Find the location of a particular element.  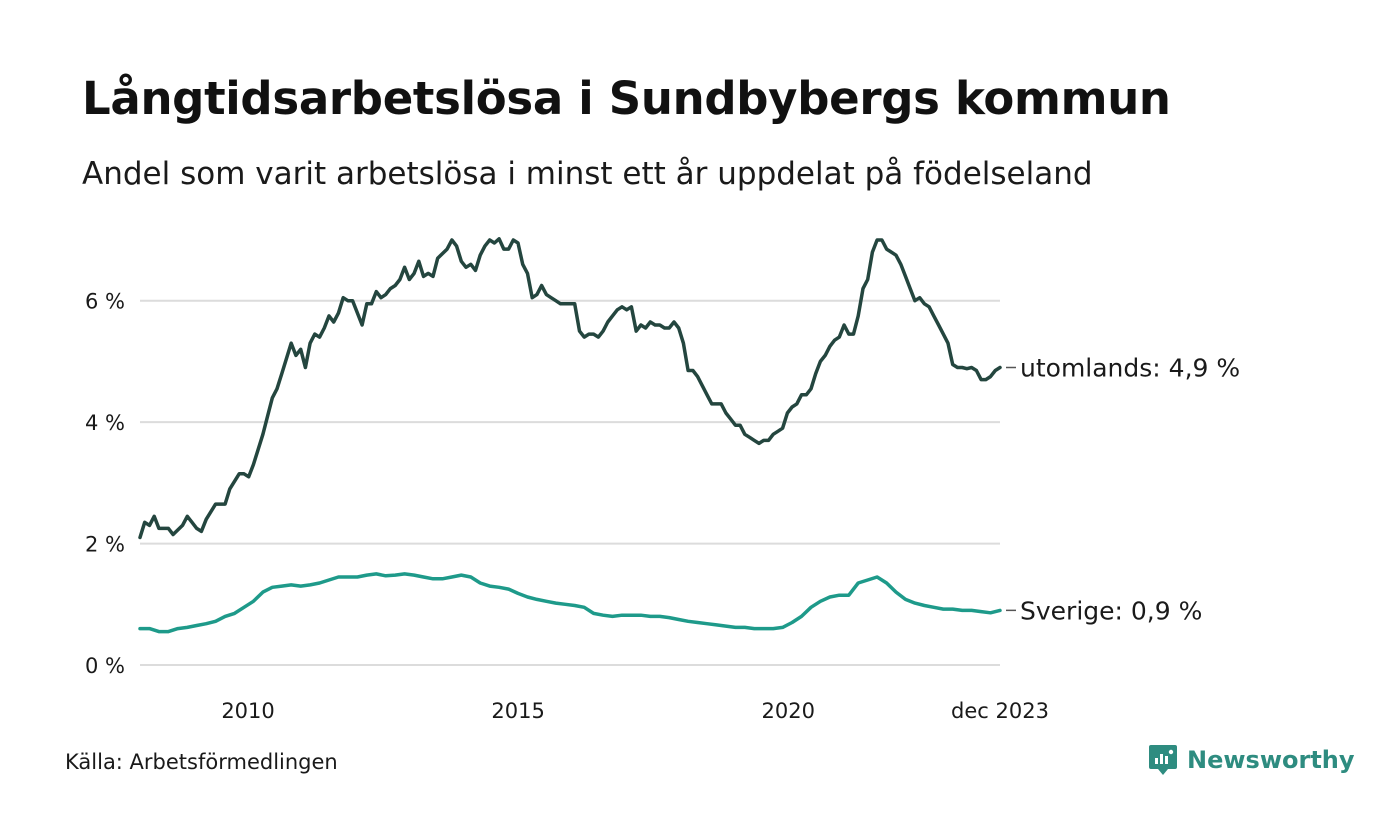

chart-title: Långtidsarbetslösa i Sundbybergs kommun is located at coordinates (626, 98).